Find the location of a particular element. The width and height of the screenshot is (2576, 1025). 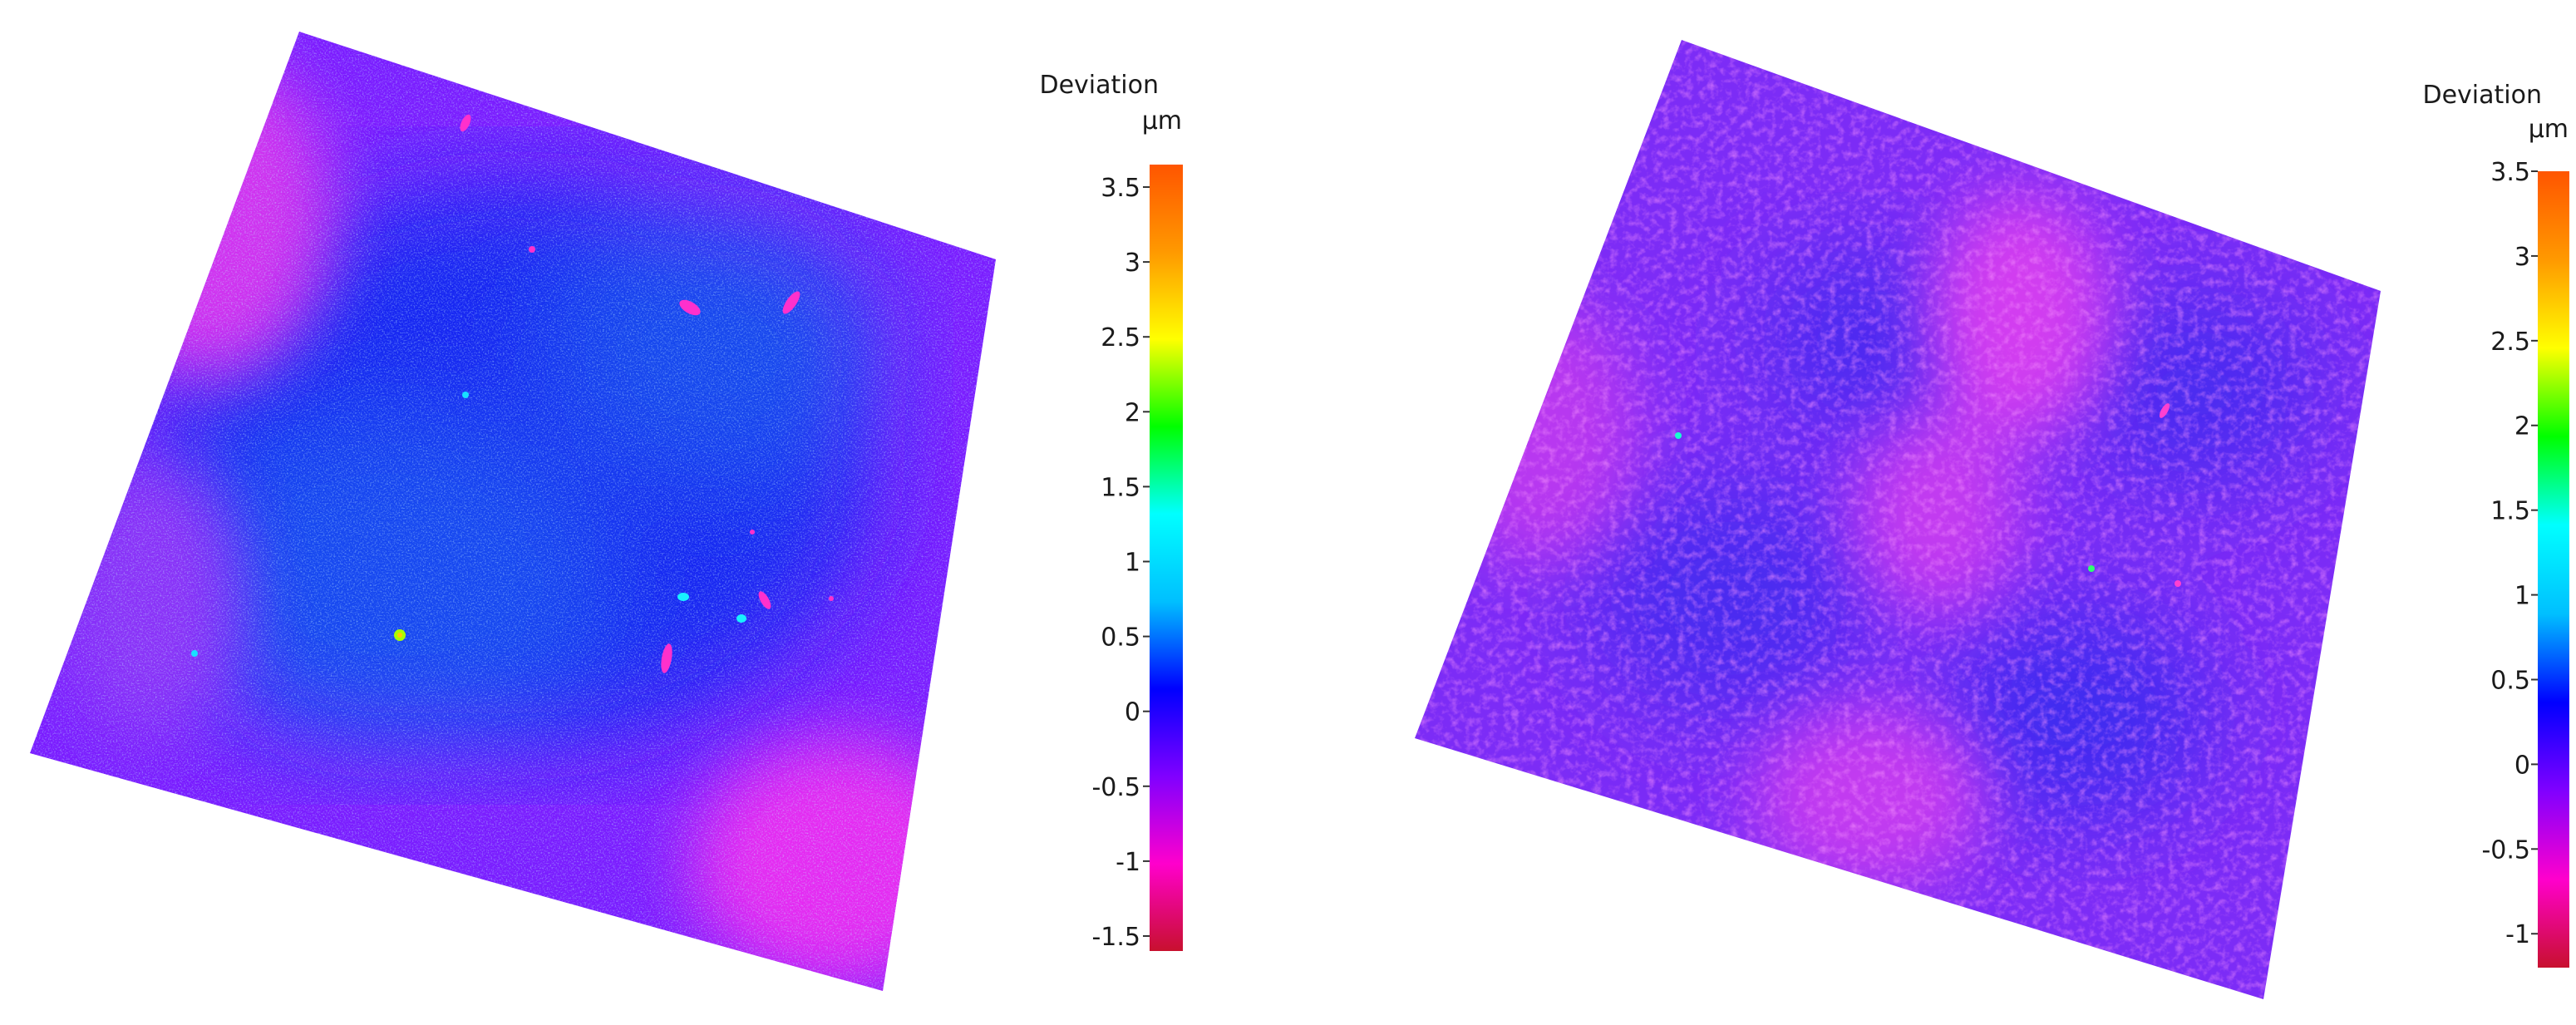

colorbar-right-ticks: 3.5 3 2.5 2 1.5 1 0.5 0 -0.5 -1 is located at coordinates (2509, 553).